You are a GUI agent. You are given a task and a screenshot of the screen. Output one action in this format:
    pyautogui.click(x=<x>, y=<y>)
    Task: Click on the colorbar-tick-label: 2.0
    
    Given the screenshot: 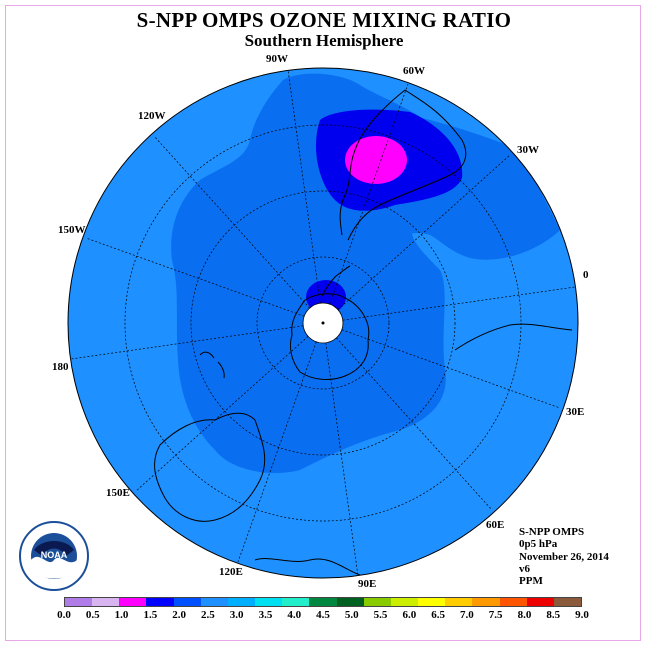 What is the action you would take?
    pyautogui.click(x=179, y=615)
    